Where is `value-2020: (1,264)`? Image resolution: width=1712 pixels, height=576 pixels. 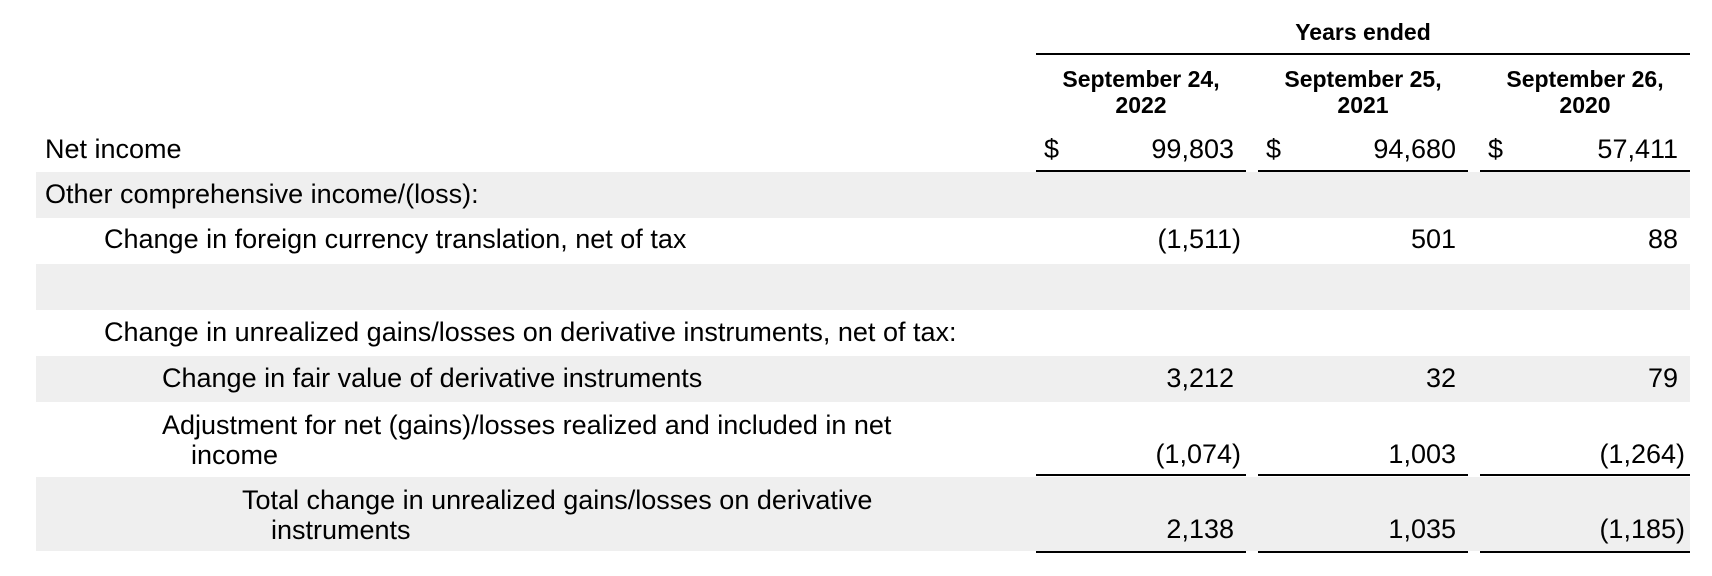 value-2020: (1,264) is located at coordinates (1642, 454).